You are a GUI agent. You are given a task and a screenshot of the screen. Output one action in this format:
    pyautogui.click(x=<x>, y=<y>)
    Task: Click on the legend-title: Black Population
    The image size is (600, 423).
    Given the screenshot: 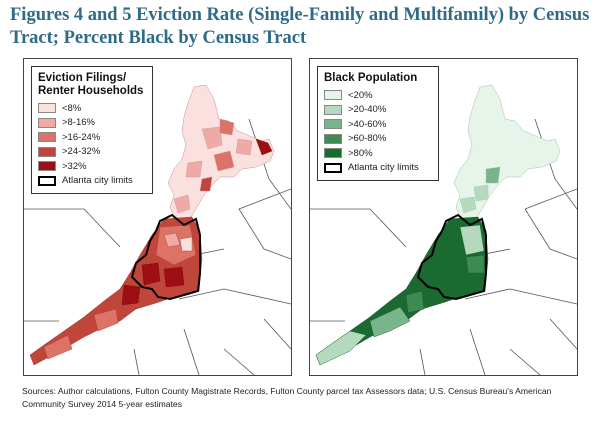 What is the action you would take?
    pyautogui.click(x=371, y=78)
    